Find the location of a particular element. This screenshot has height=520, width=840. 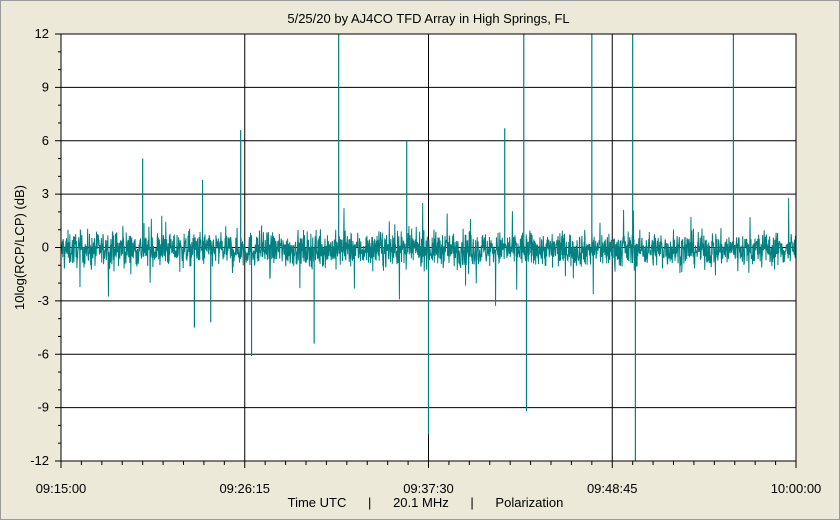

y-tick-label: -12 is located at coordinates (39, 460).